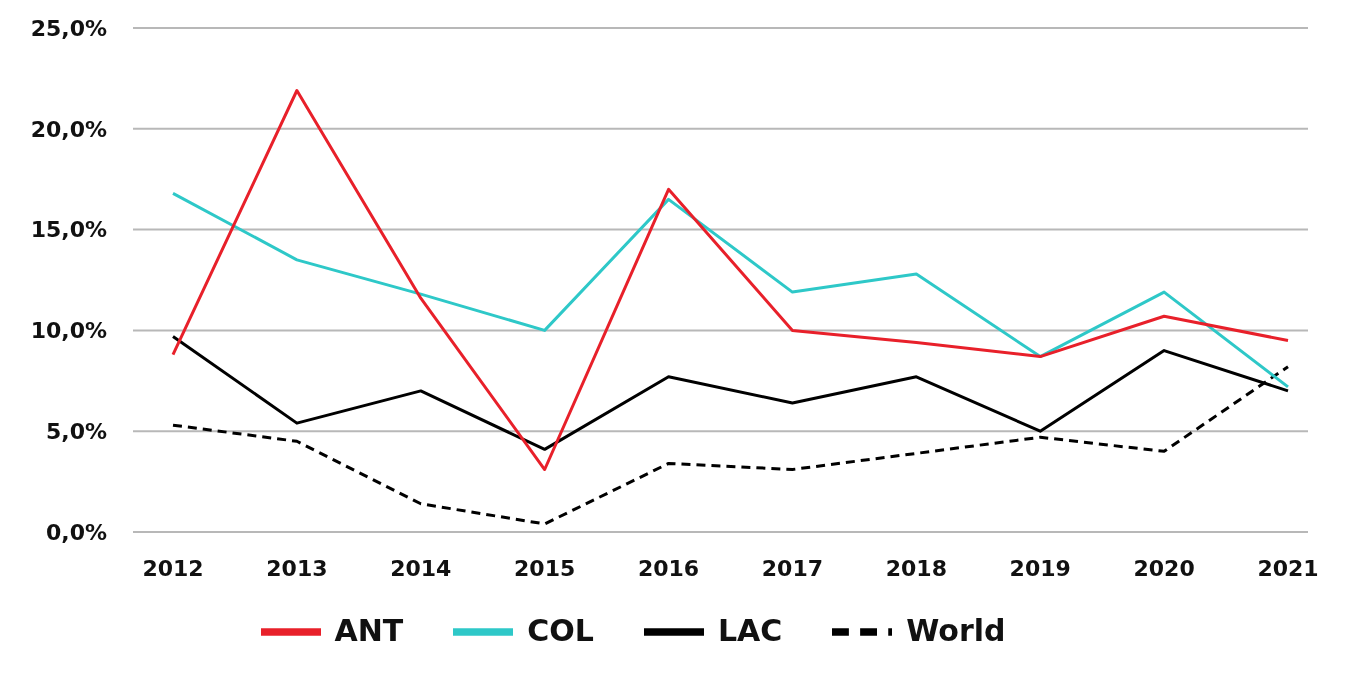 The height and width of the screenshot is (682, 1363). What do you see at coordinates (916, 568) in the screenshot?
I see `x-tick-label: 2018` at bounding box center [916, 568].